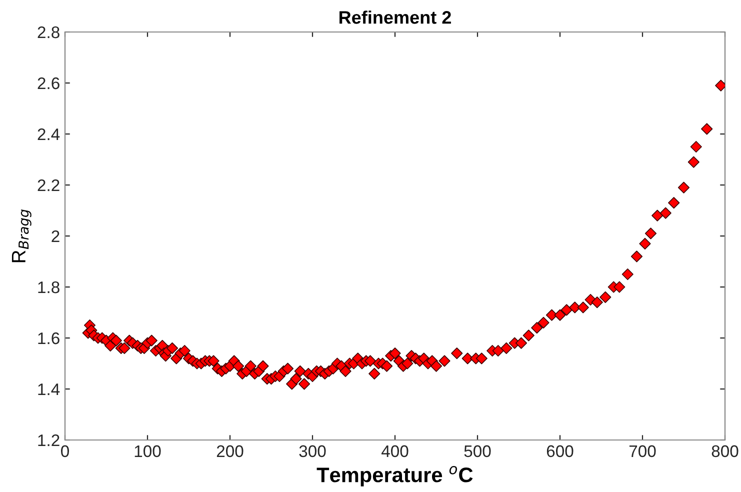 This screenshot has height=492, width=741. I want to click on x-tick-label: 700, so click(642, 451).